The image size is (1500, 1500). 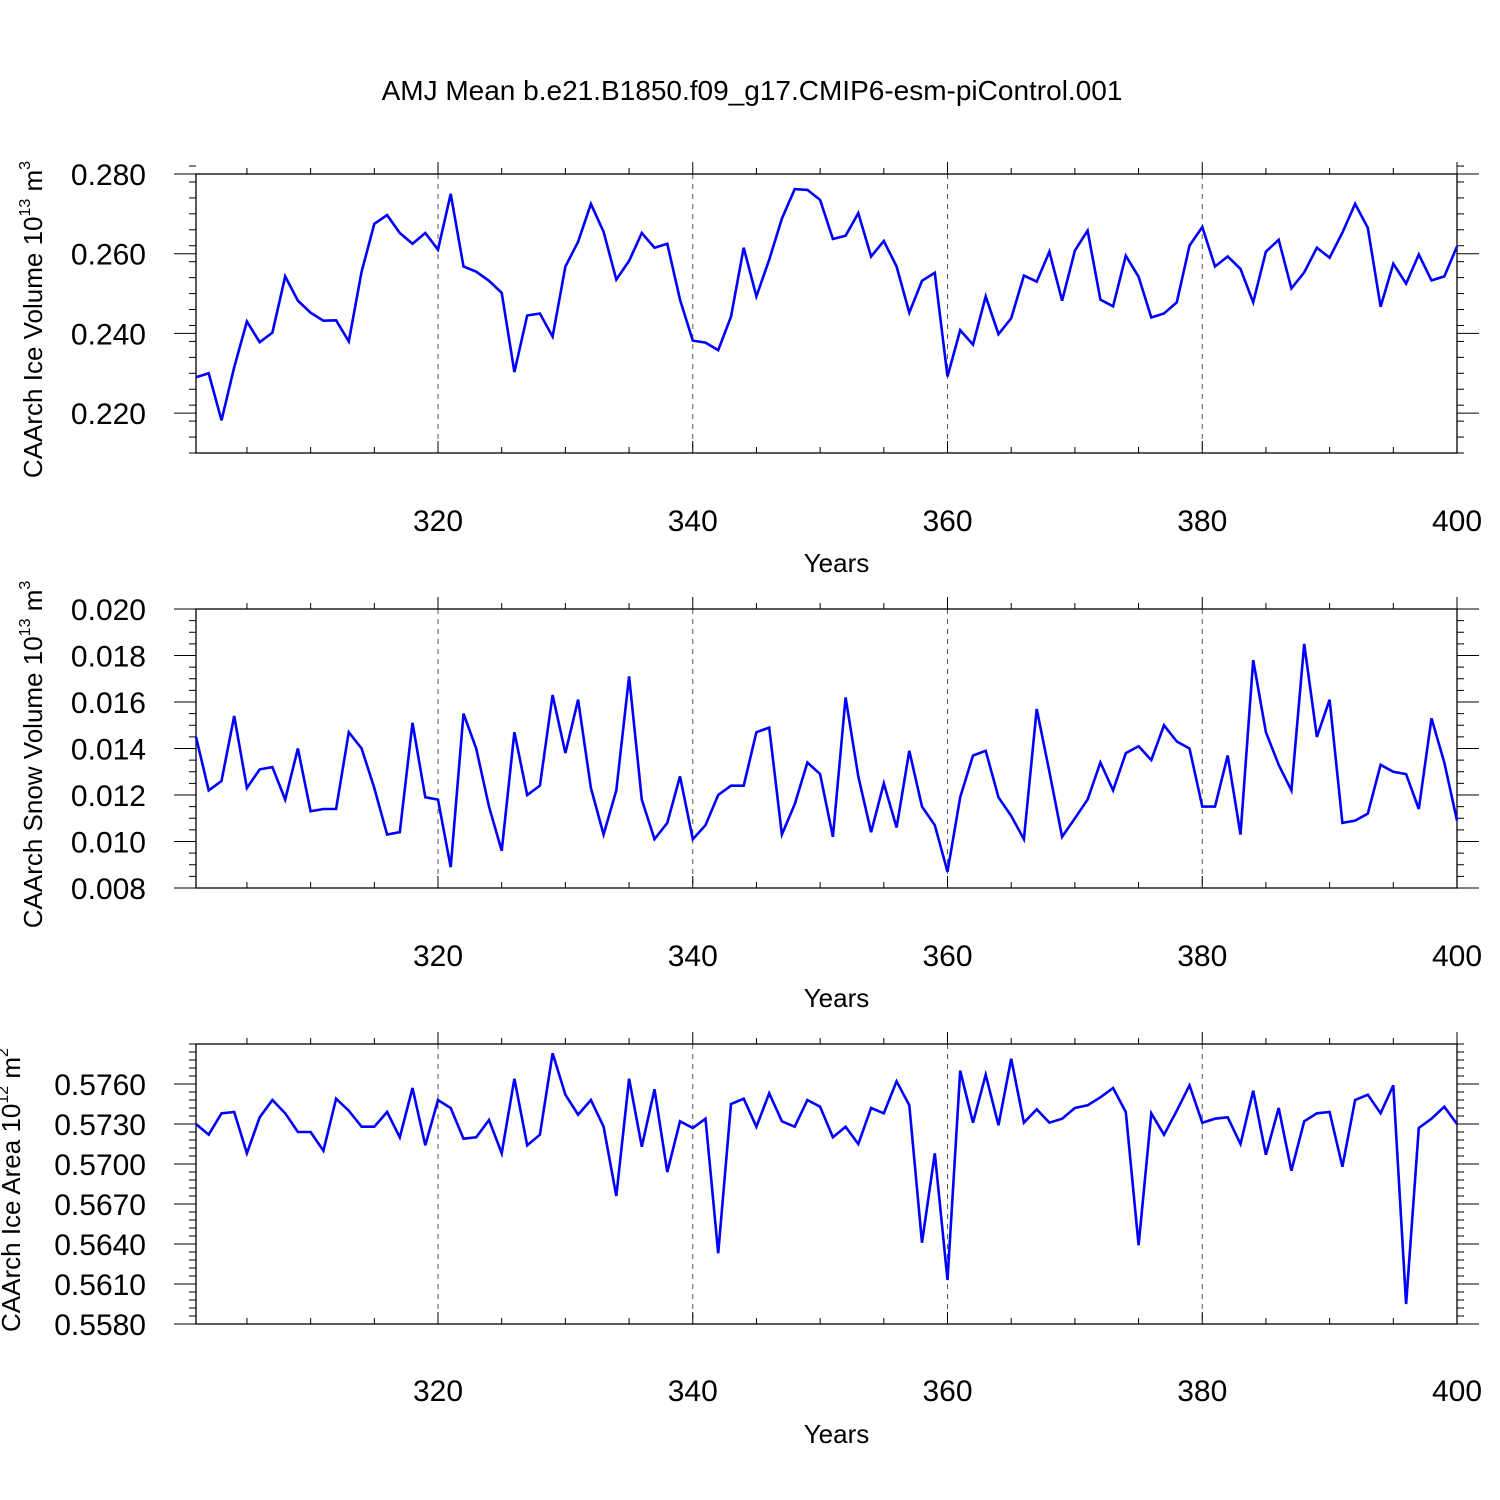 What do you see at coordinates (826, 758) in the screenshot?
I see `series-line` at bounding box center [826, 758].